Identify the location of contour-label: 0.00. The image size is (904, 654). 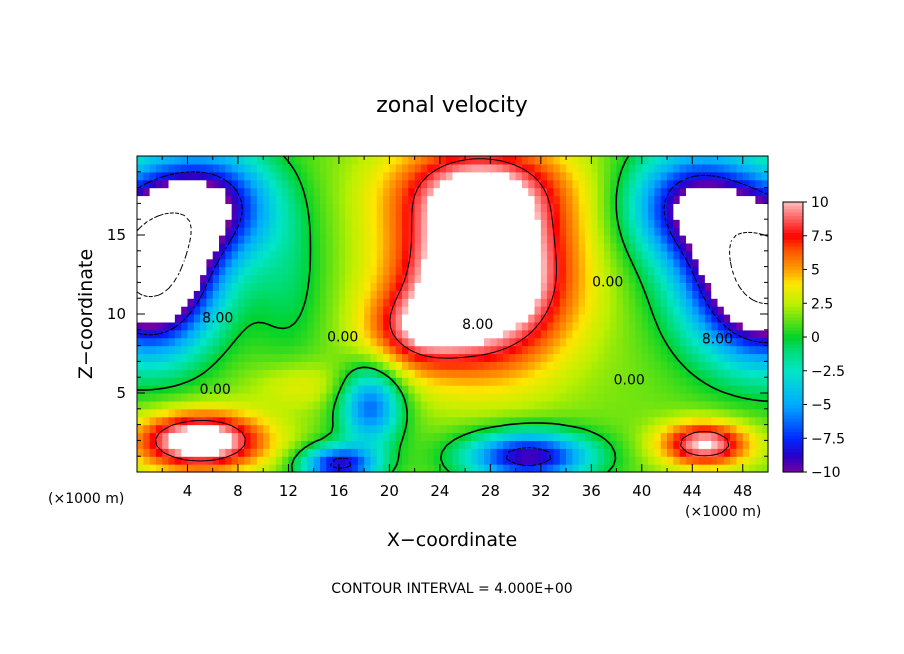
(215, 390).